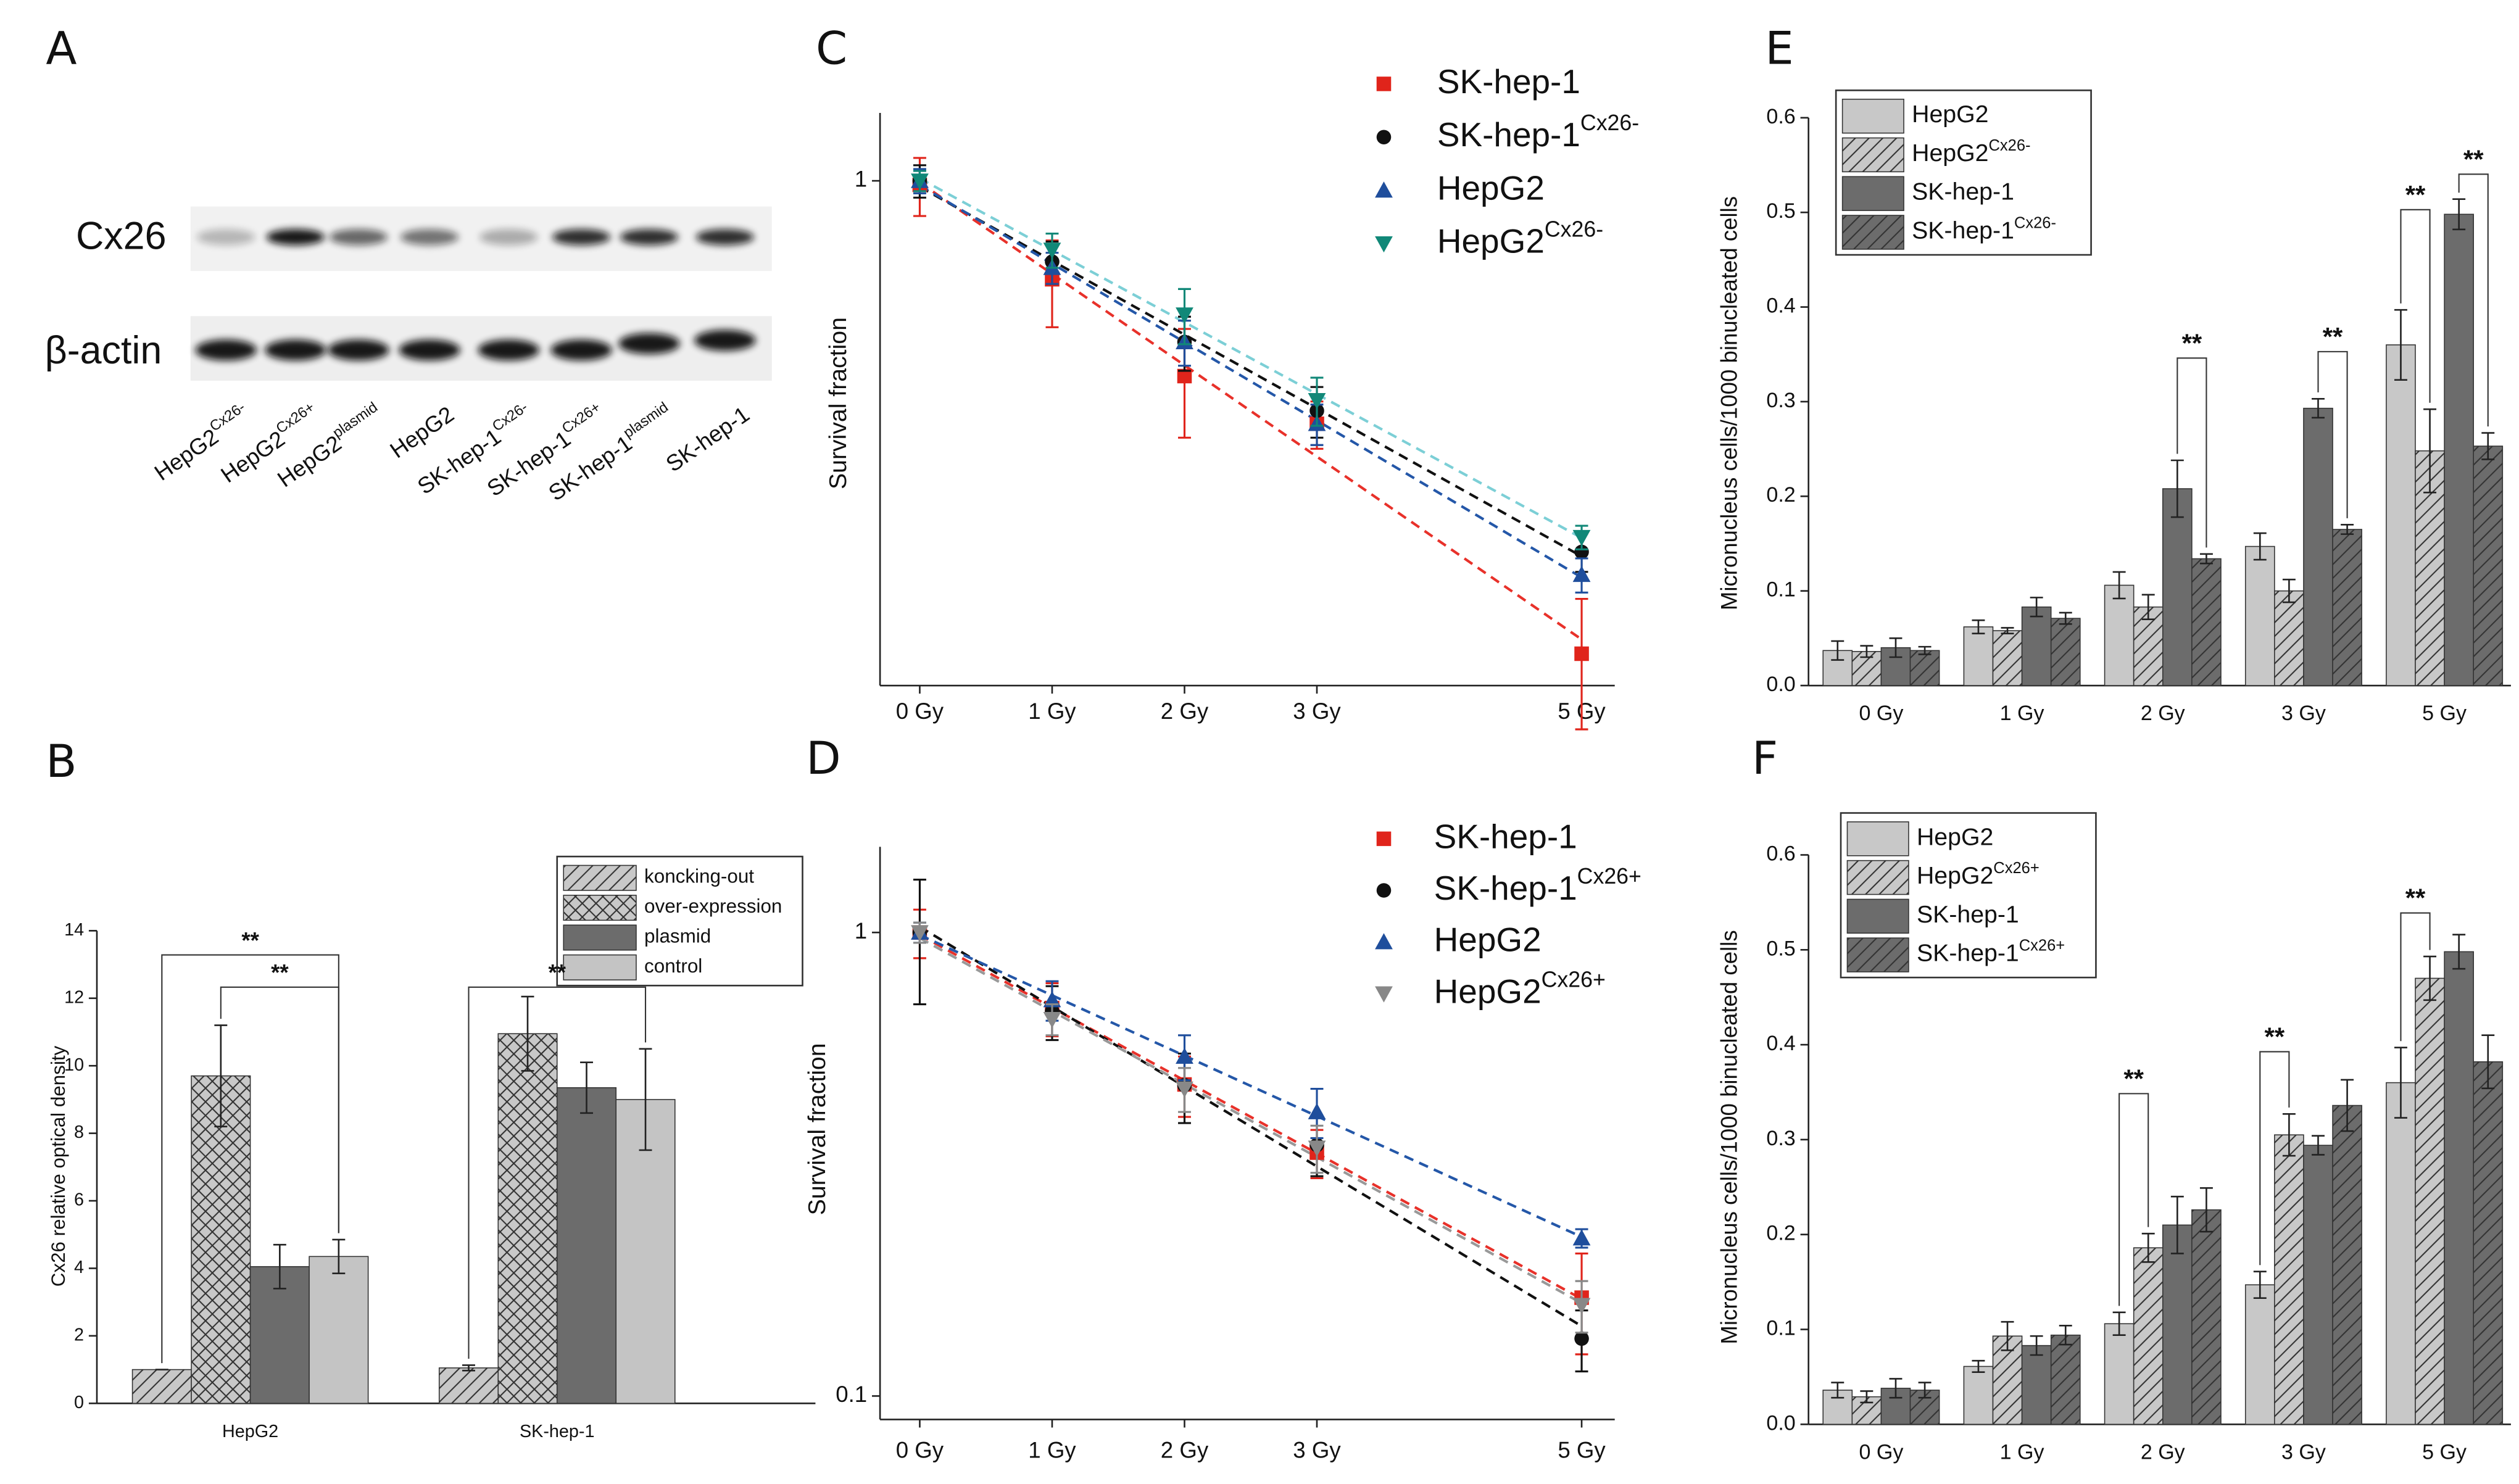 Image resolution: width=2519 pixels, height=1484 pixels. Describe the element at coordinates (699, 877) in the screenshot. I see `legend-label: koncking-out` at that location.